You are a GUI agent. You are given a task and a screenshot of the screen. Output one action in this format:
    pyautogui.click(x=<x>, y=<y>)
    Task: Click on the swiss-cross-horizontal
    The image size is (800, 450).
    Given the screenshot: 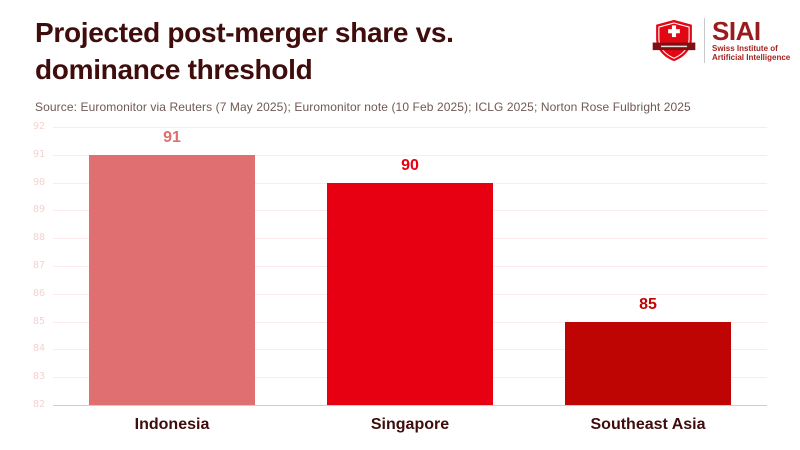 What is the action you would take?
    pyautogui.click(x=674, y=30)
    